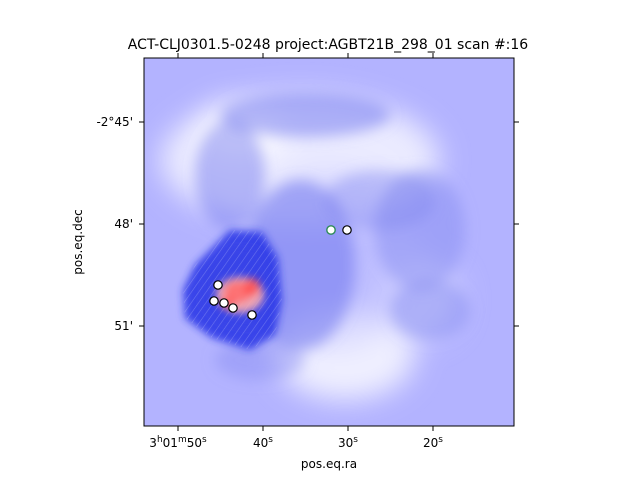 This screenshot has width=640, height=480. Describe the element at coordinates (331, 230) in the screenshot. I see `source-marker-green` at that location.